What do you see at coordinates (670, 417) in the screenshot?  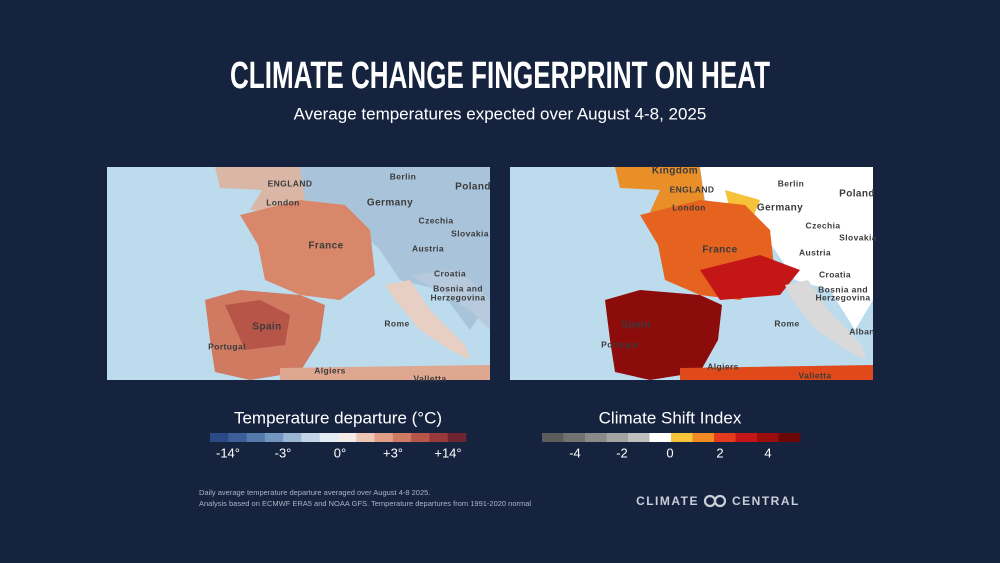 I see `legend-title: Climate Shift Index` at bounding box center [670, 417].